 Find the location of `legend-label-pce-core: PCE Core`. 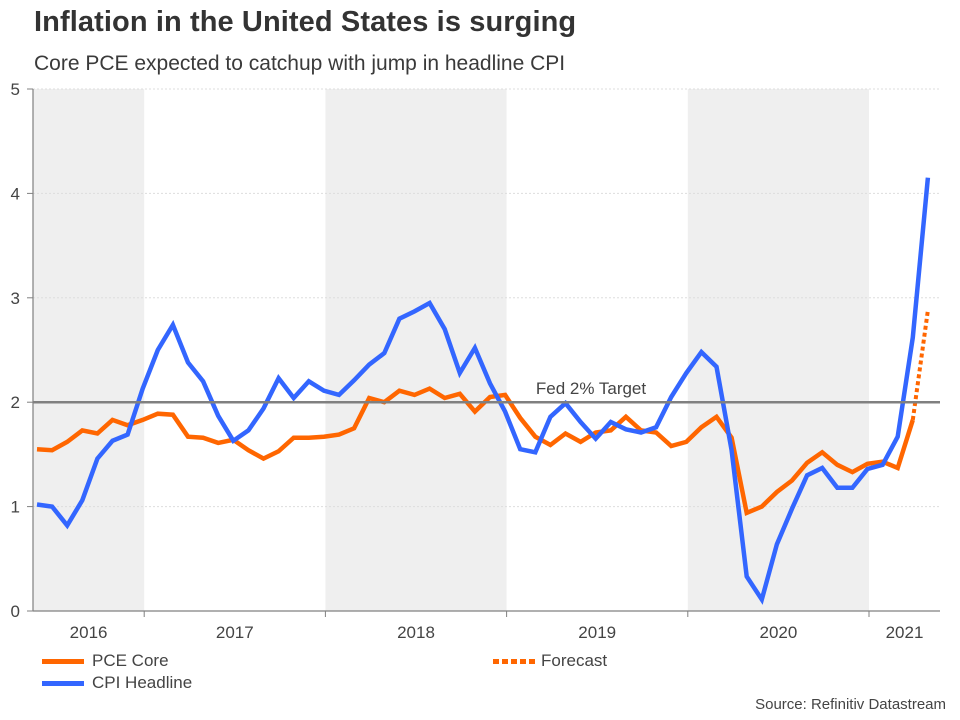

legend-label-pce-core: PCE Core is located at coordinates (130, 660).